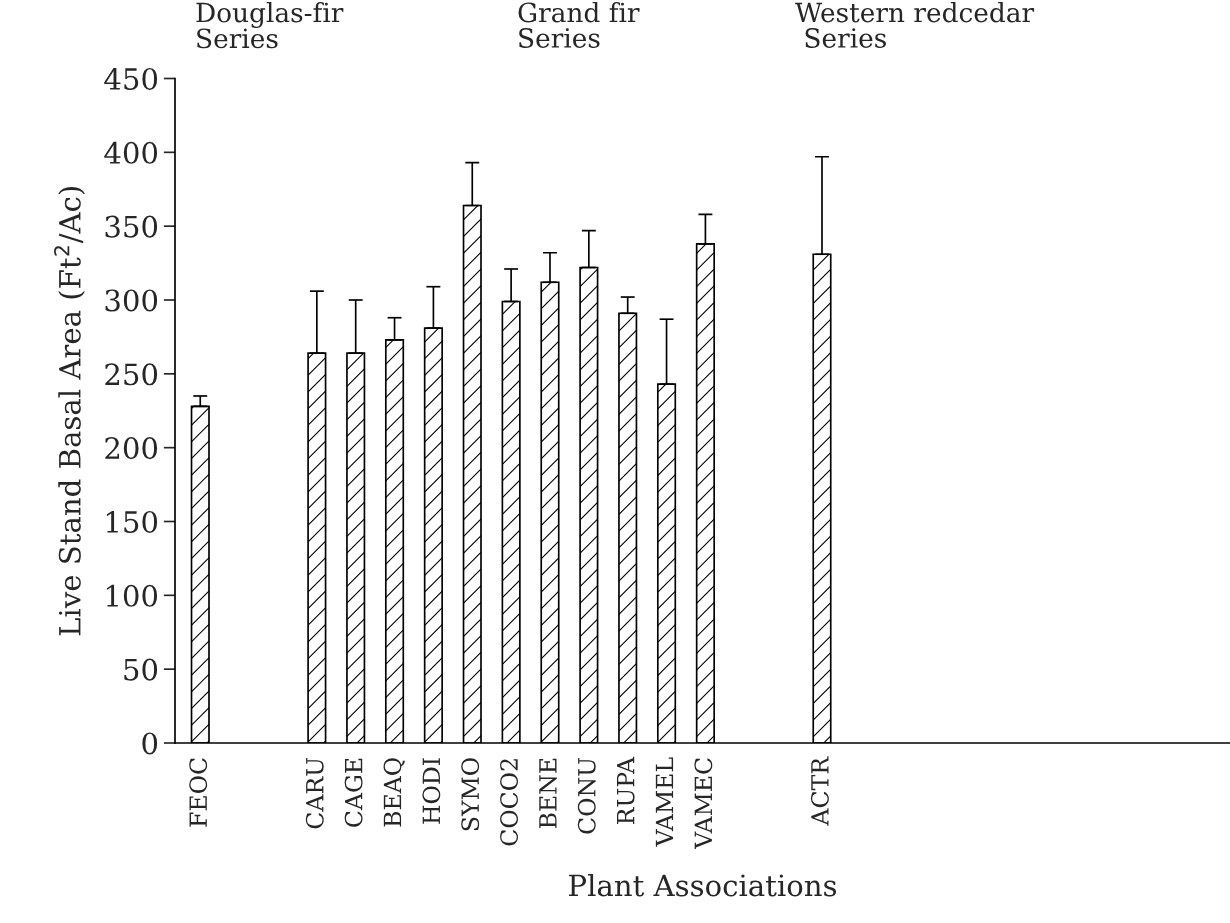 The image size is (1230, 923). Describe the element at coordinates (141, 669) in the screenshot. I see `y-tick-label: 50` at that location.